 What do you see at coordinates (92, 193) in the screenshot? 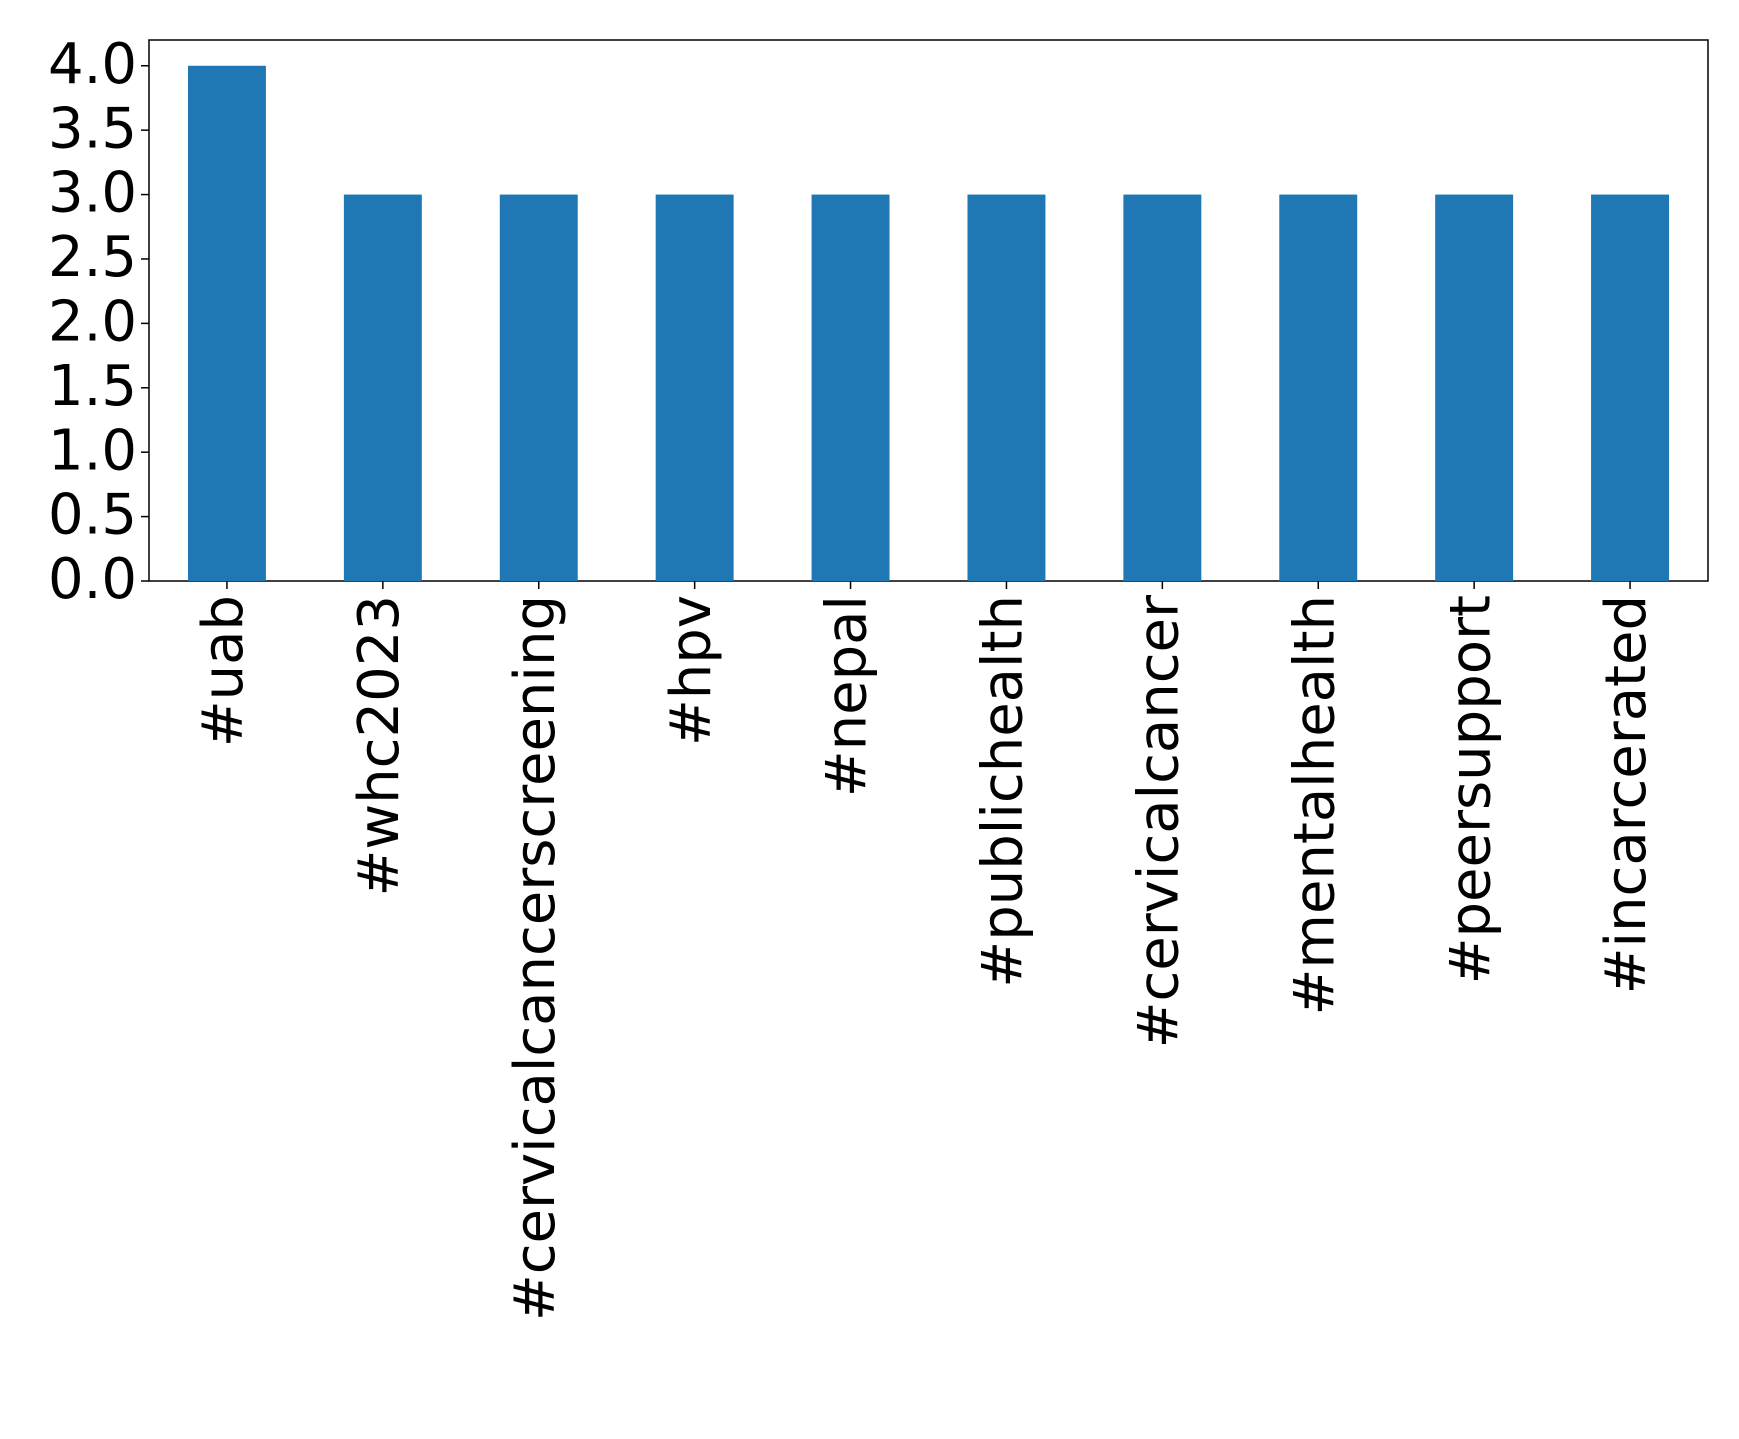
I see `y-tick-label: 3.0` at bounding box center [92, 193].